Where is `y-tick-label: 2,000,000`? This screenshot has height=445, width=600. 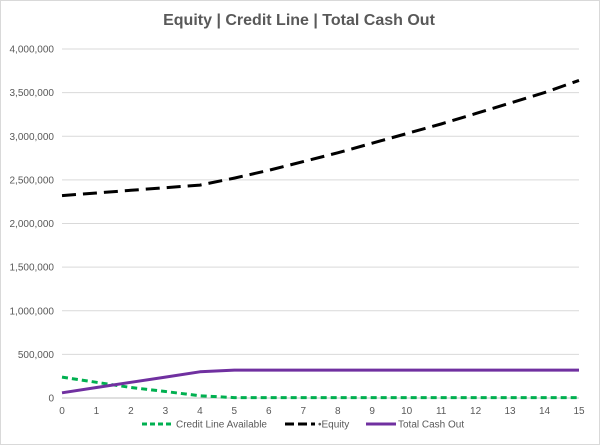
y-tick-label: 2,000,000 is located at coordinates (32, 224).